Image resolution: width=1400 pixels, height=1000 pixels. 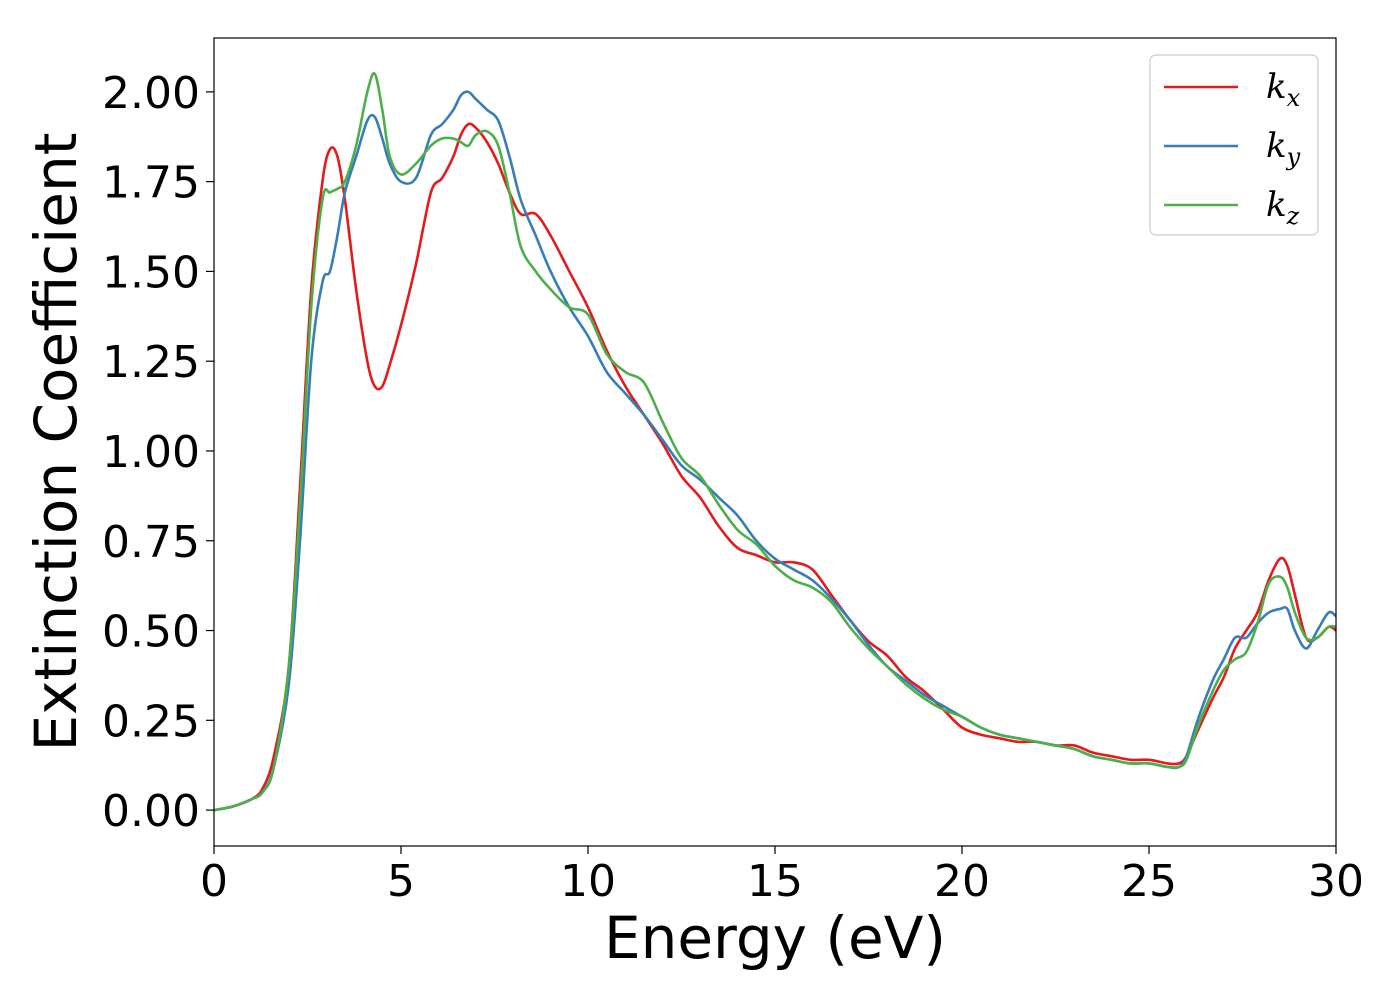 I want to click on legend-label-kx: kx, so click(x=1283, y=89).